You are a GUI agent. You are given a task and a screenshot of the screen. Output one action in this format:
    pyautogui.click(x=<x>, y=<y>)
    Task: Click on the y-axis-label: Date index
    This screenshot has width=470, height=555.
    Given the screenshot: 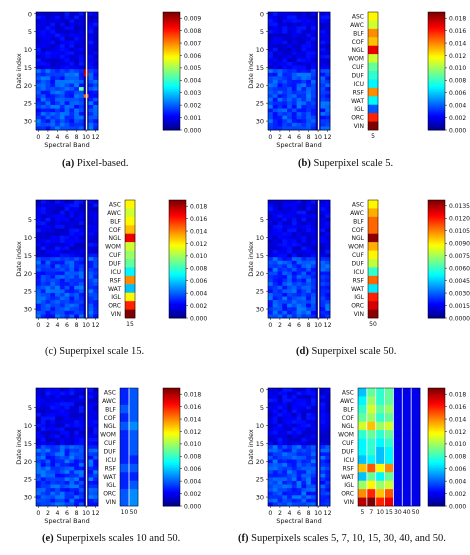 What is the action you would take?
    pyautogui.click(x=251, y=71)
    